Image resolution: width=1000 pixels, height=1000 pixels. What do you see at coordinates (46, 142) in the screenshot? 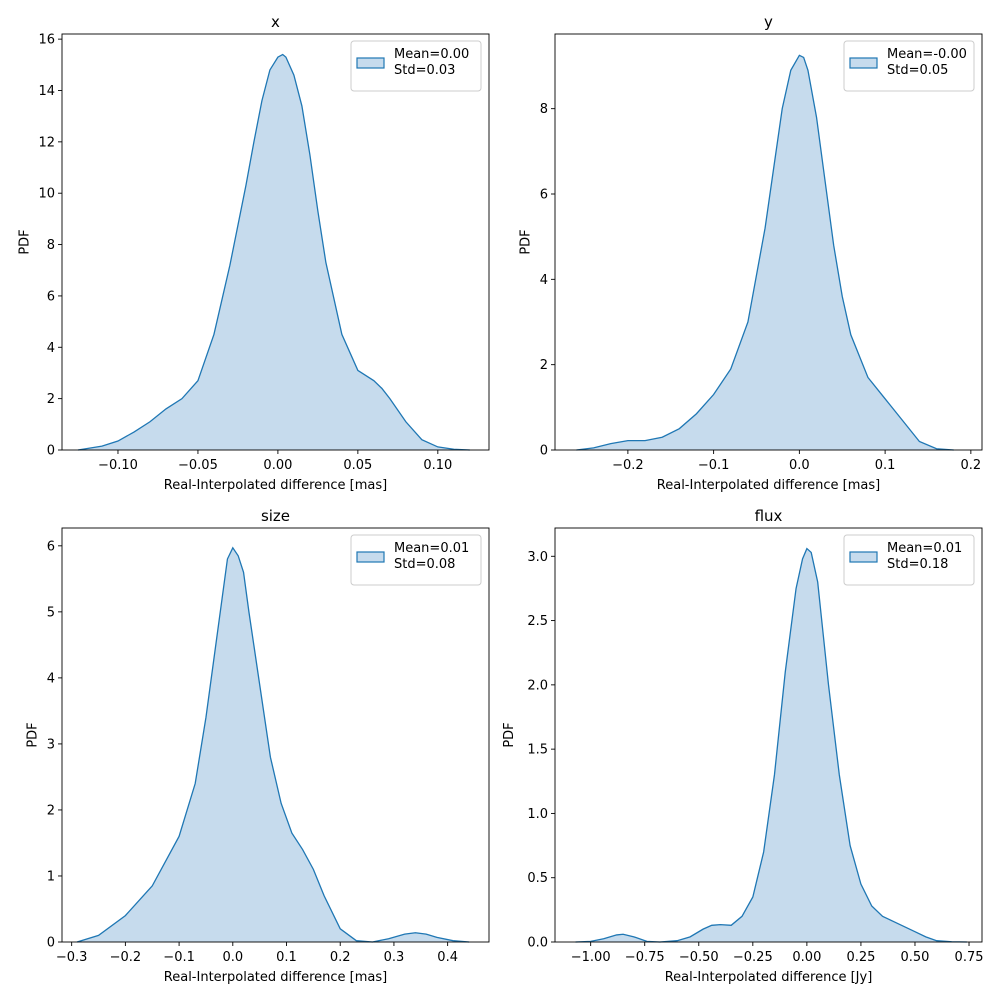
I see `y-tick-label: 12` at bounding box center [46, 142].